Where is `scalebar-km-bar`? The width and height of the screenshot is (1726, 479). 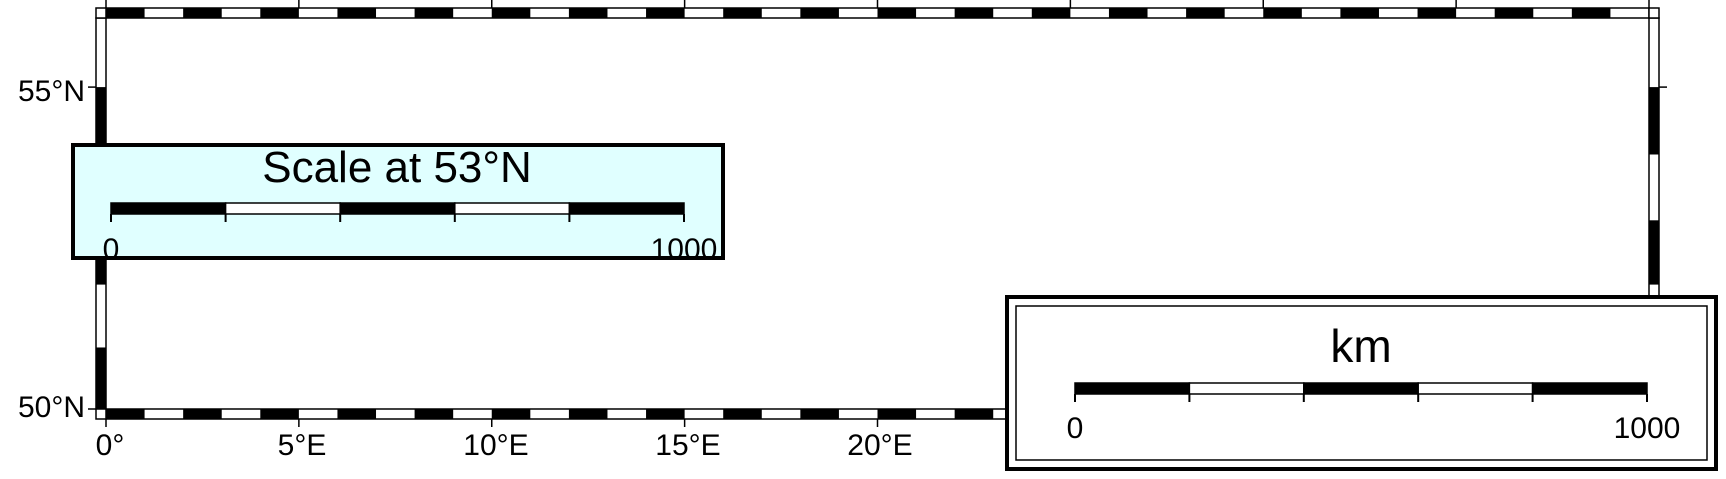
scalebar-km-bar is located at coordinates (1361, 392).